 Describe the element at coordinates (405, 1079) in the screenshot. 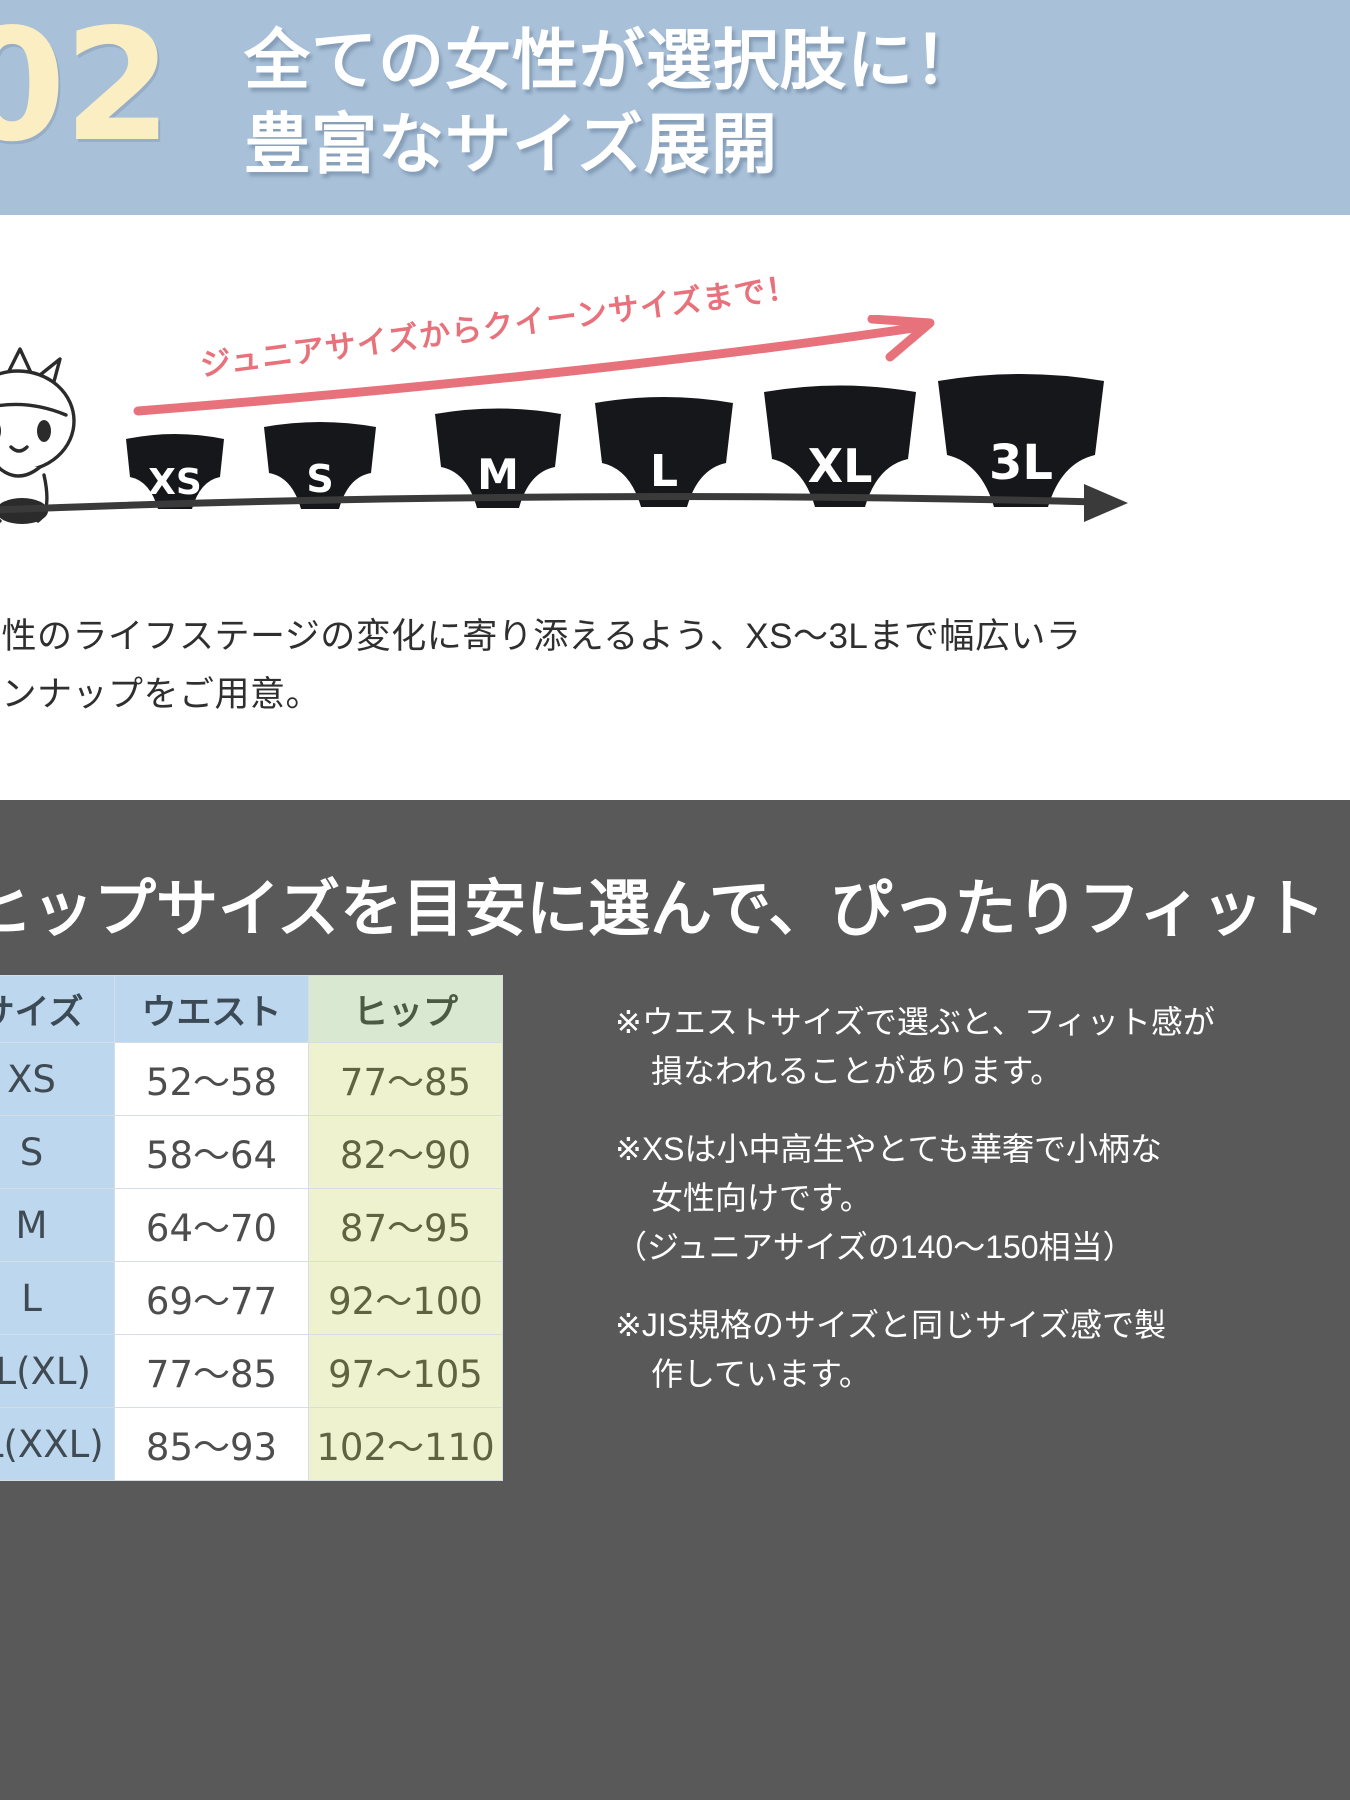

I see `cell-hip: 77〜85` at that location.